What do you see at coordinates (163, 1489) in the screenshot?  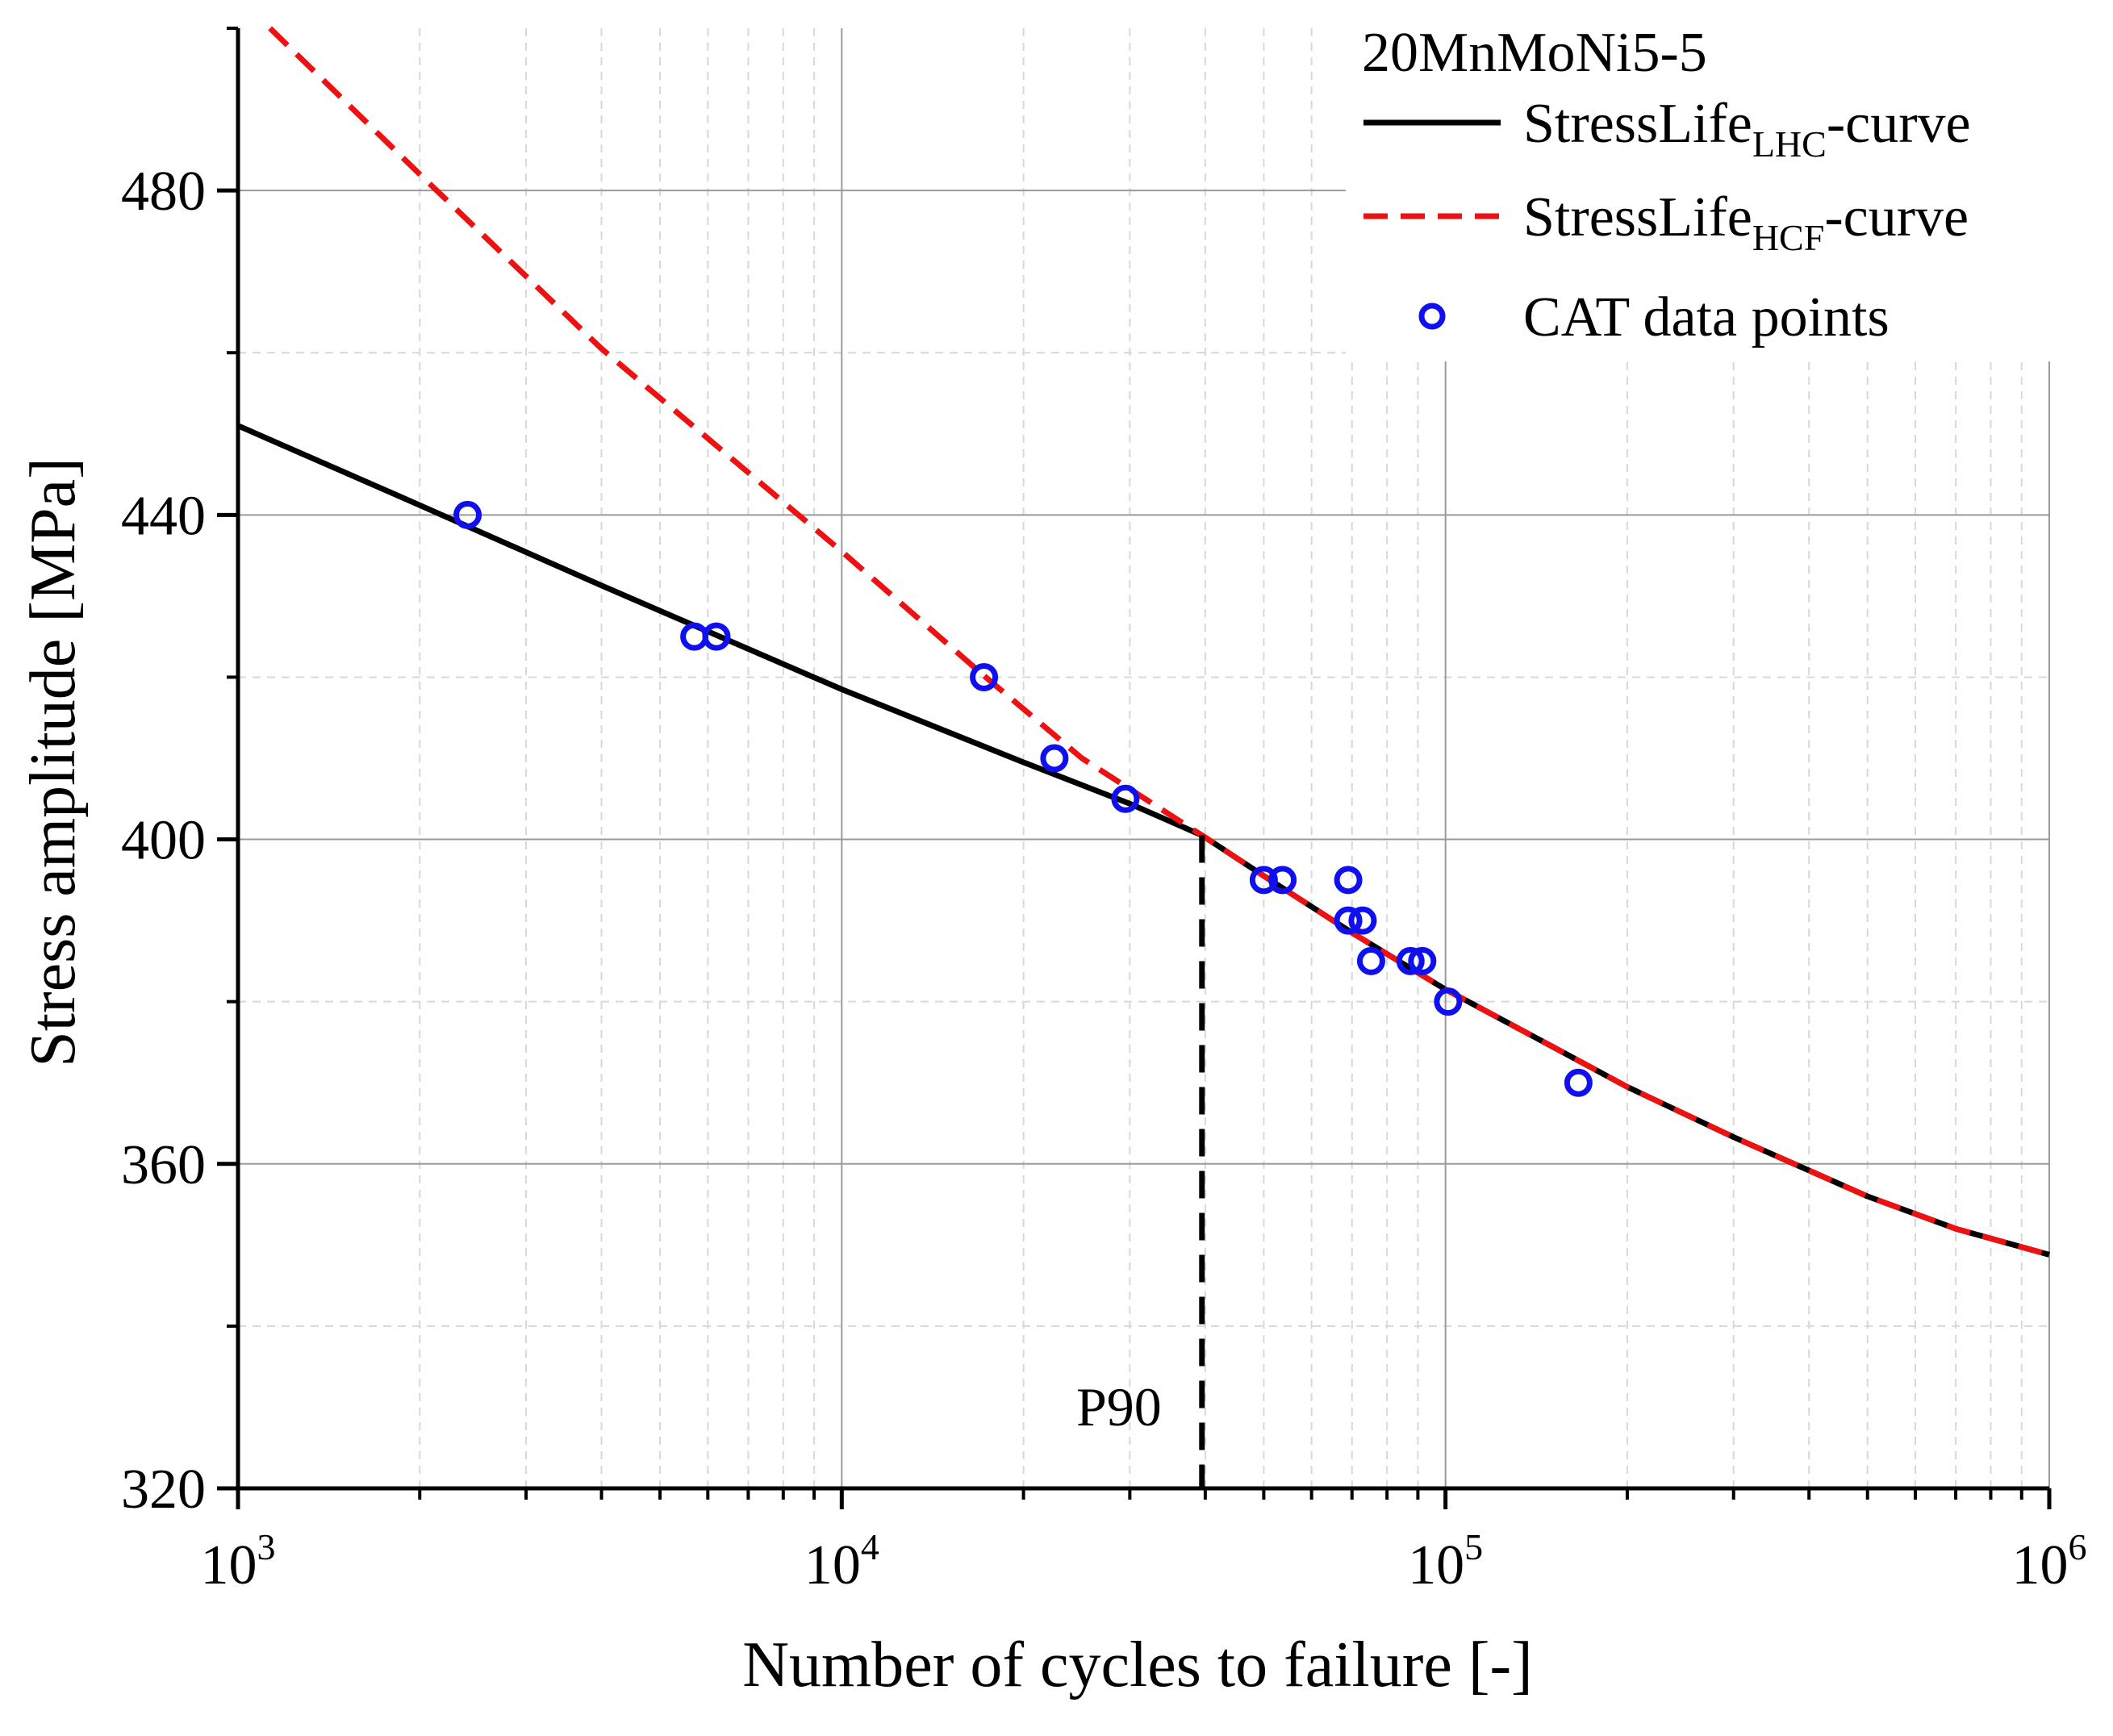 I see `y-tick-label: 320` at bounding box center [163, 1489].